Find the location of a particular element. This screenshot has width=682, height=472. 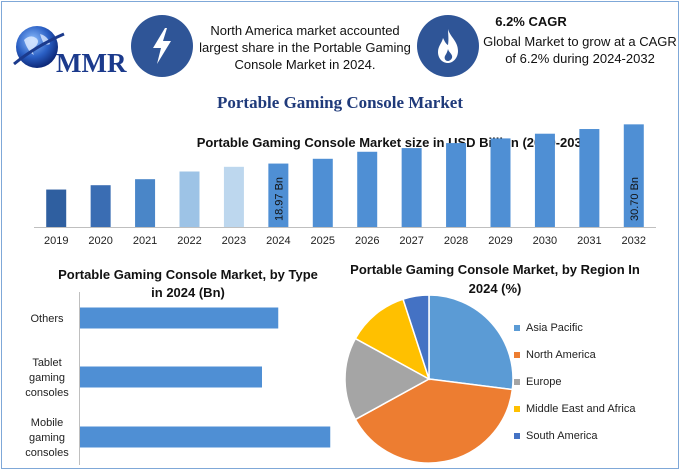

legend-item: South America is located at coordinates (594, 435).